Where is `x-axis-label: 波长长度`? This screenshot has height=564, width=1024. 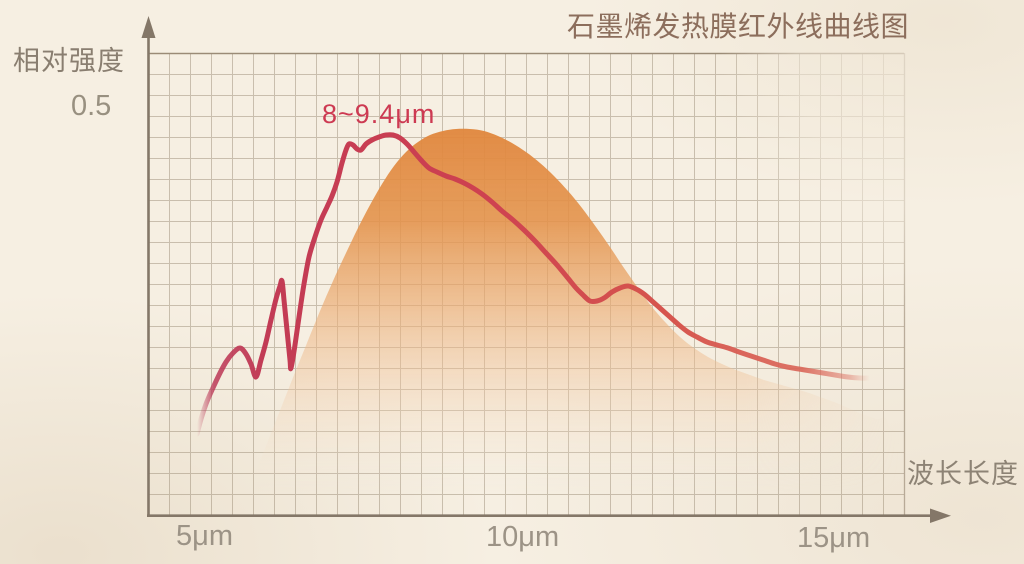
x-axis-label: 波长长度 is located at coordinates (963, 474).